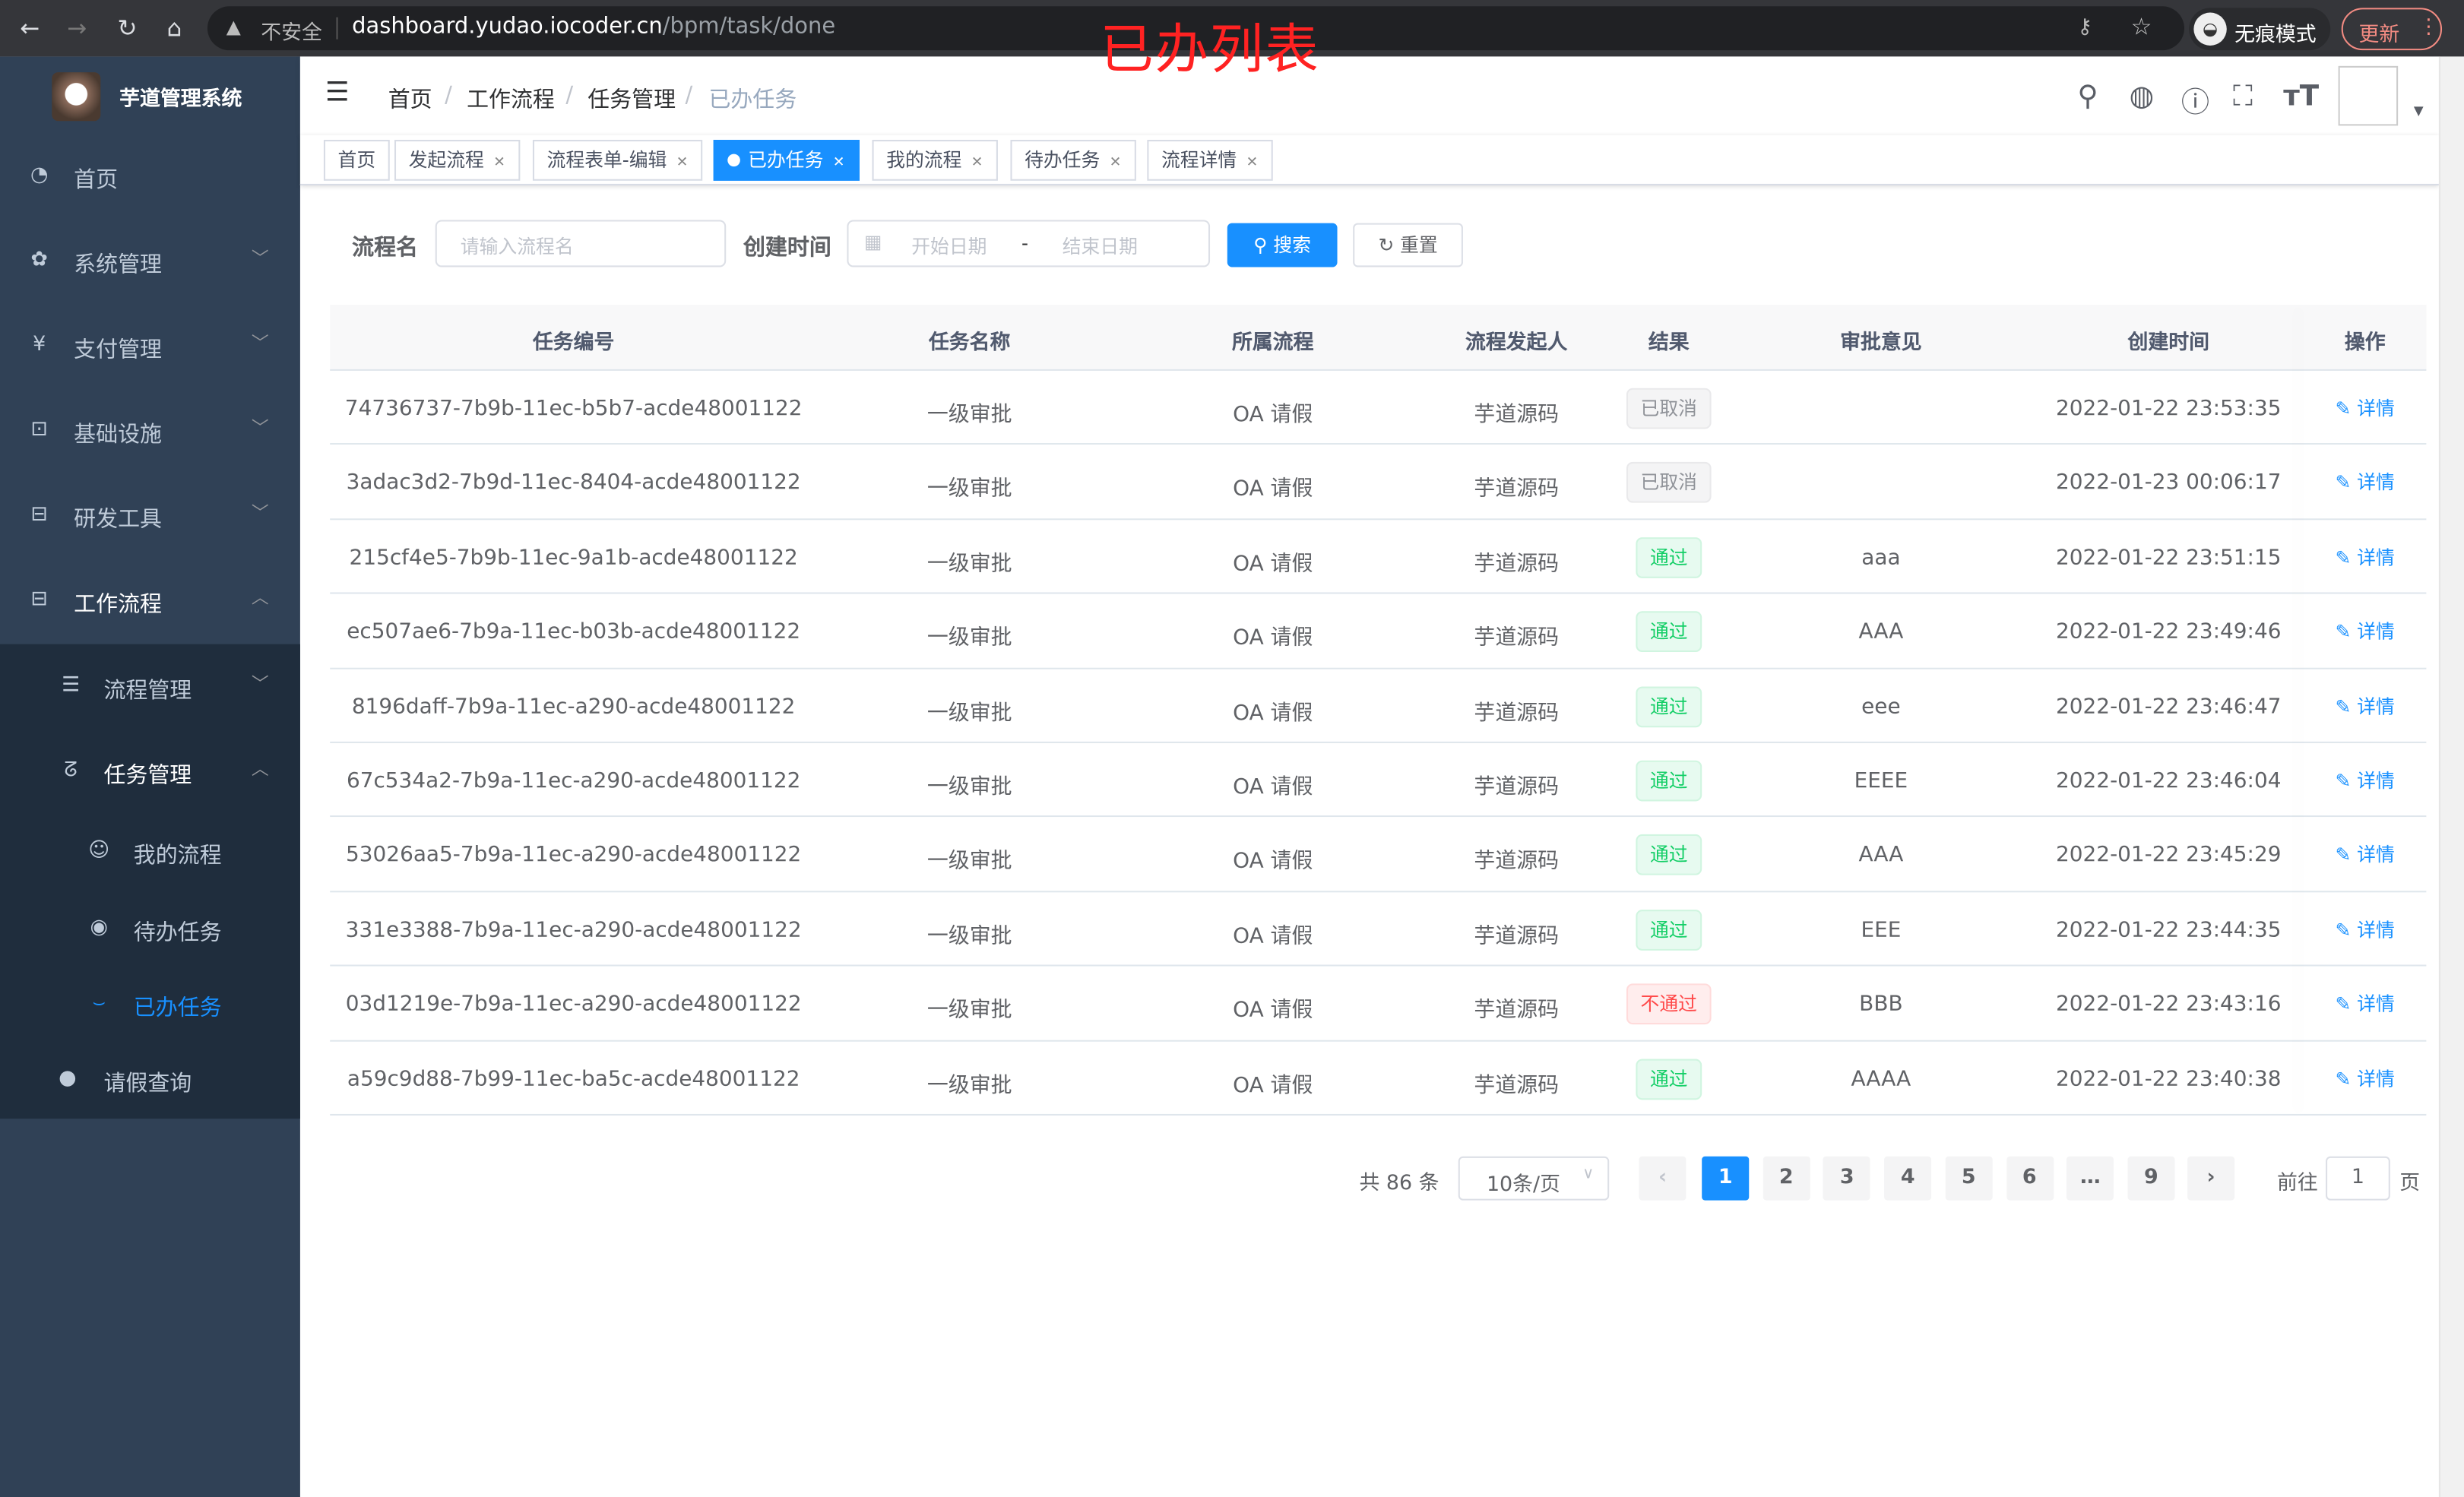  Describe the element at coordinates (150, 347) in the screenshot. I see `sidebar-item-pay: ¥ 支付管理 ﹀` at that location.